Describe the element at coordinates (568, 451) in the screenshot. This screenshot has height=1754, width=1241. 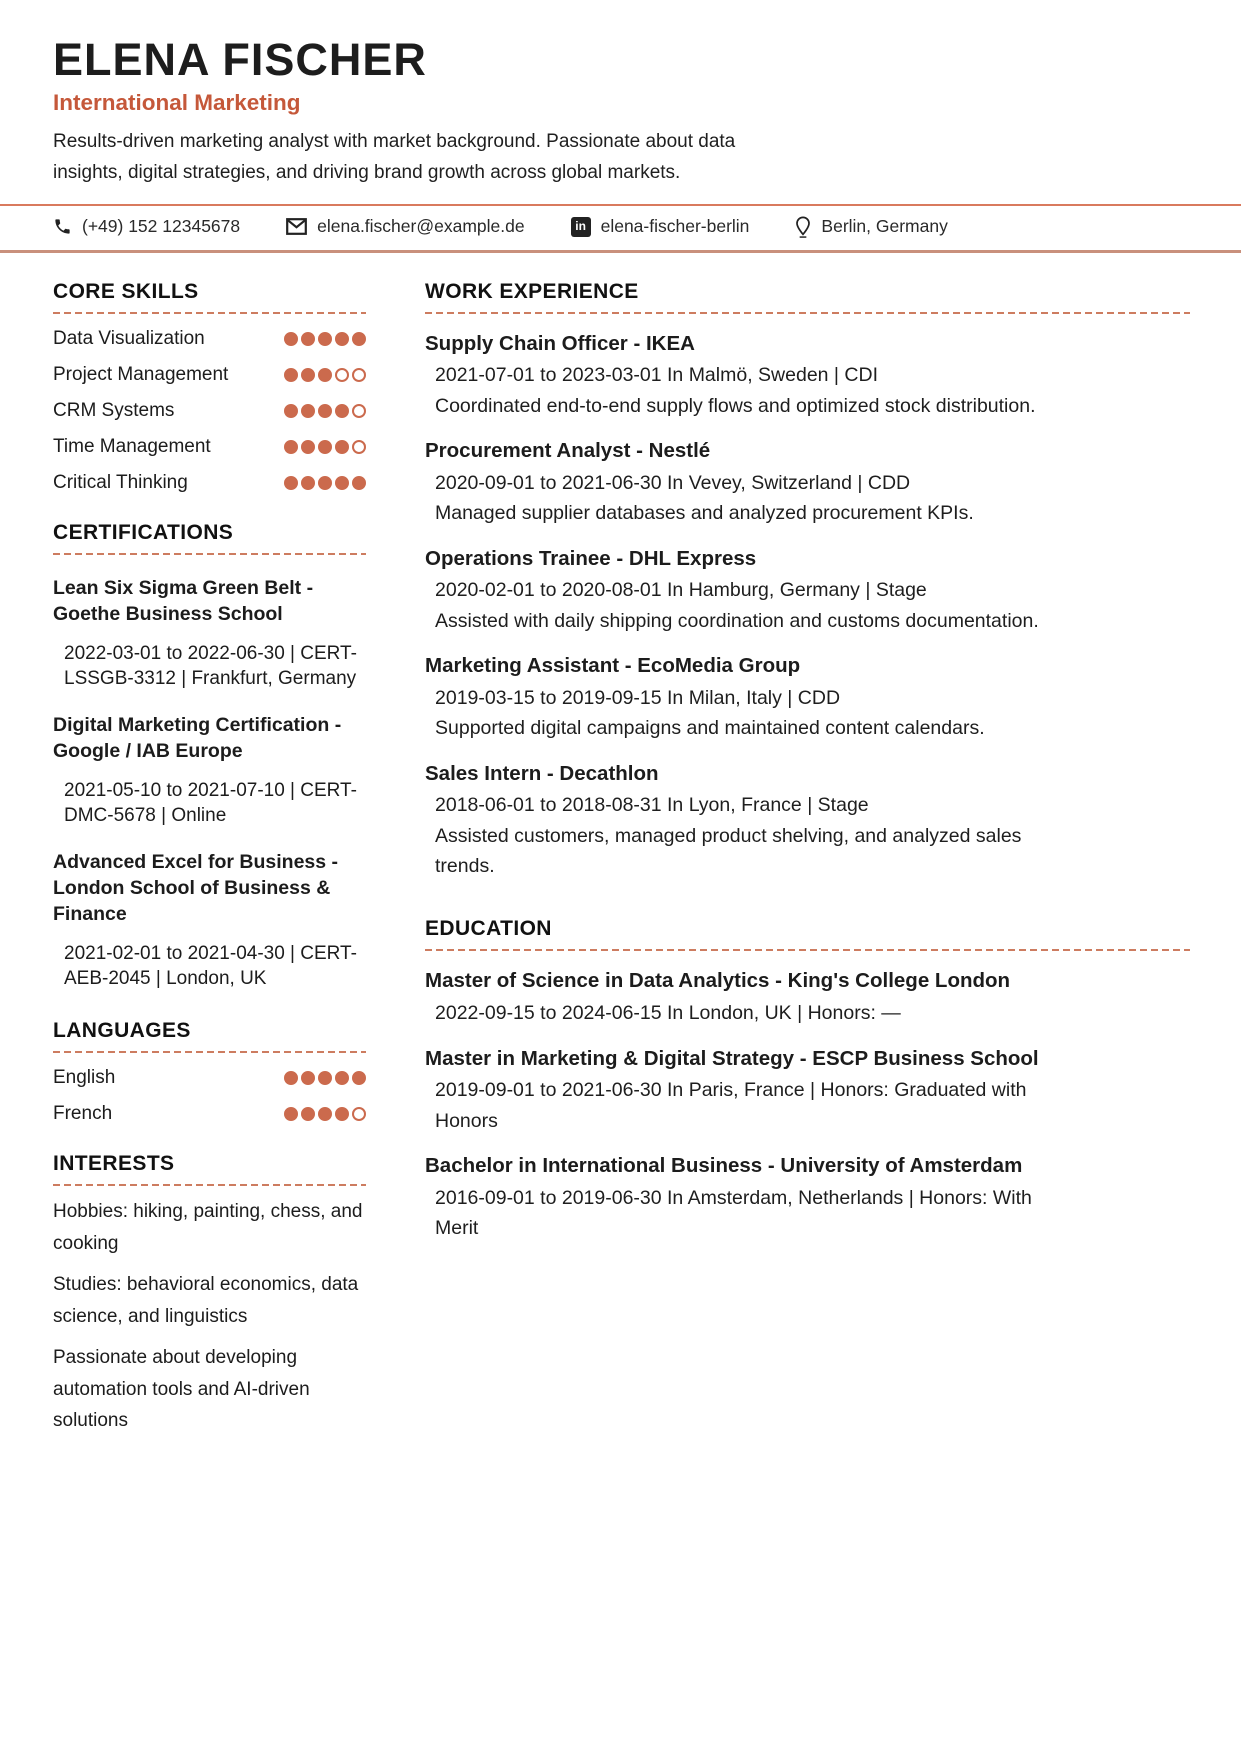
I see `work-title: Procurement Analyst - Nestlé` at that location.